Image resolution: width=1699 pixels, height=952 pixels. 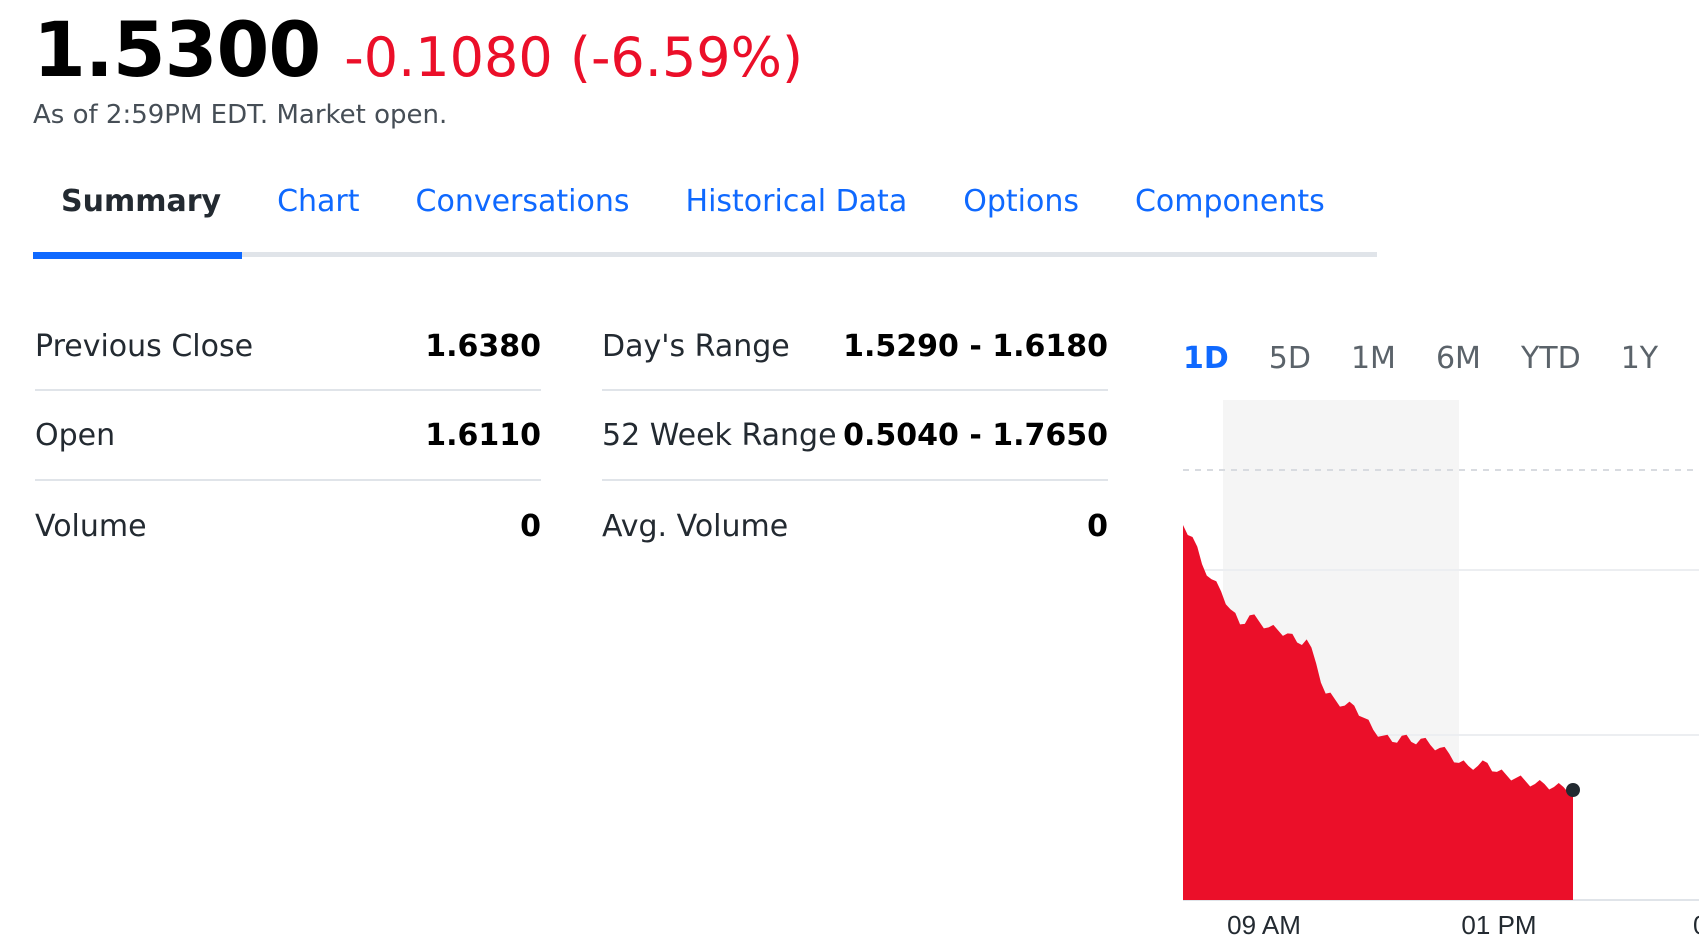 I want to click on stat-value: 0.5040 - 1.7650, so click(x=975, y=435).